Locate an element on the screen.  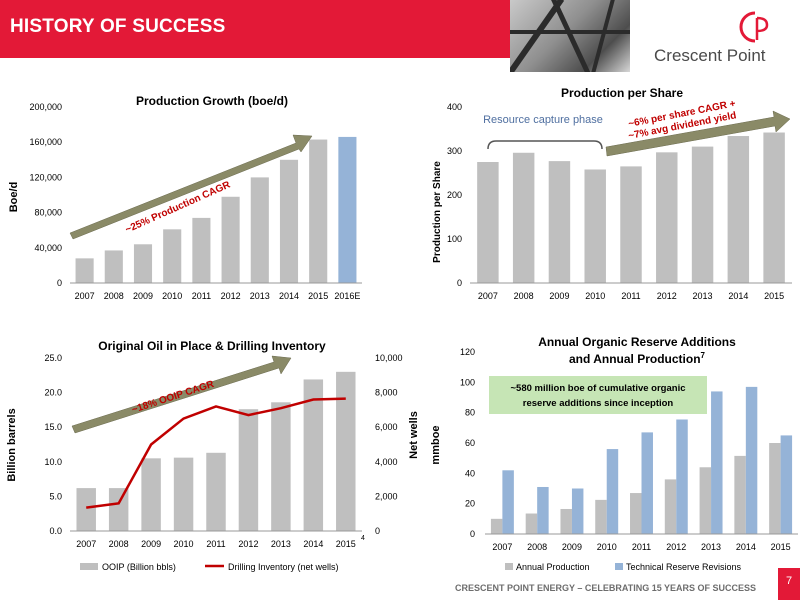
y-tick-label: 25.0 is located at coordinates (53, 358).